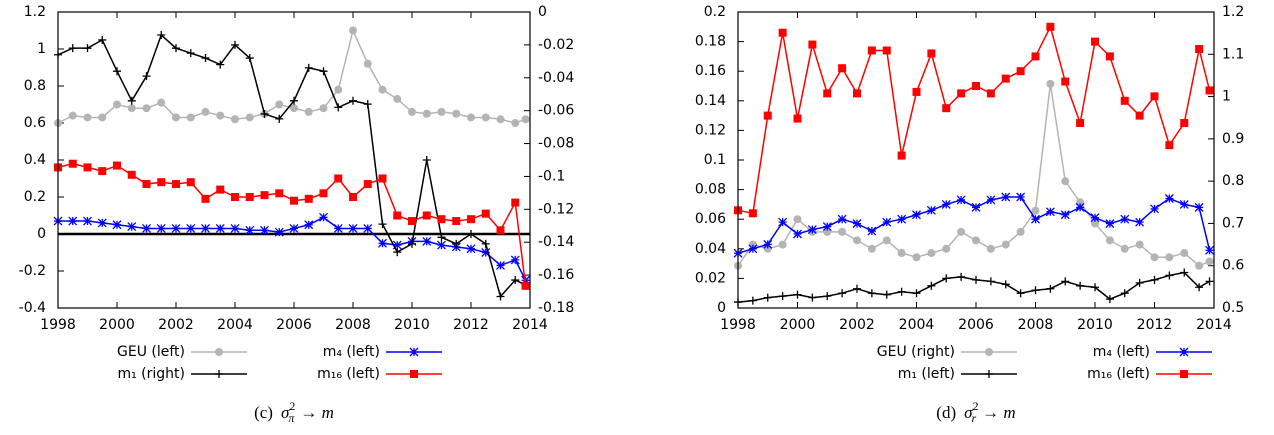 Image resolution: width=1274 pixels, height=435 pixels. I want to click on caption-sub: r, so click(974, 418).